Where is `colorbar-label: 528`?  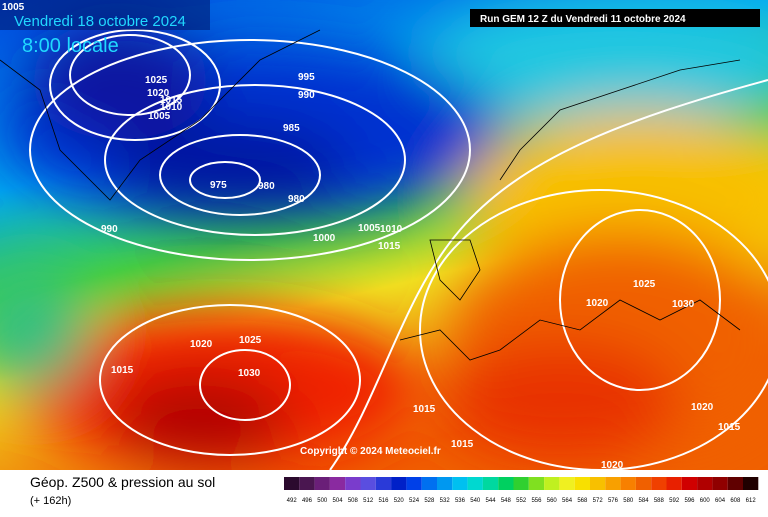
colorbar-label: 528 is located at coordinates (429, 501).